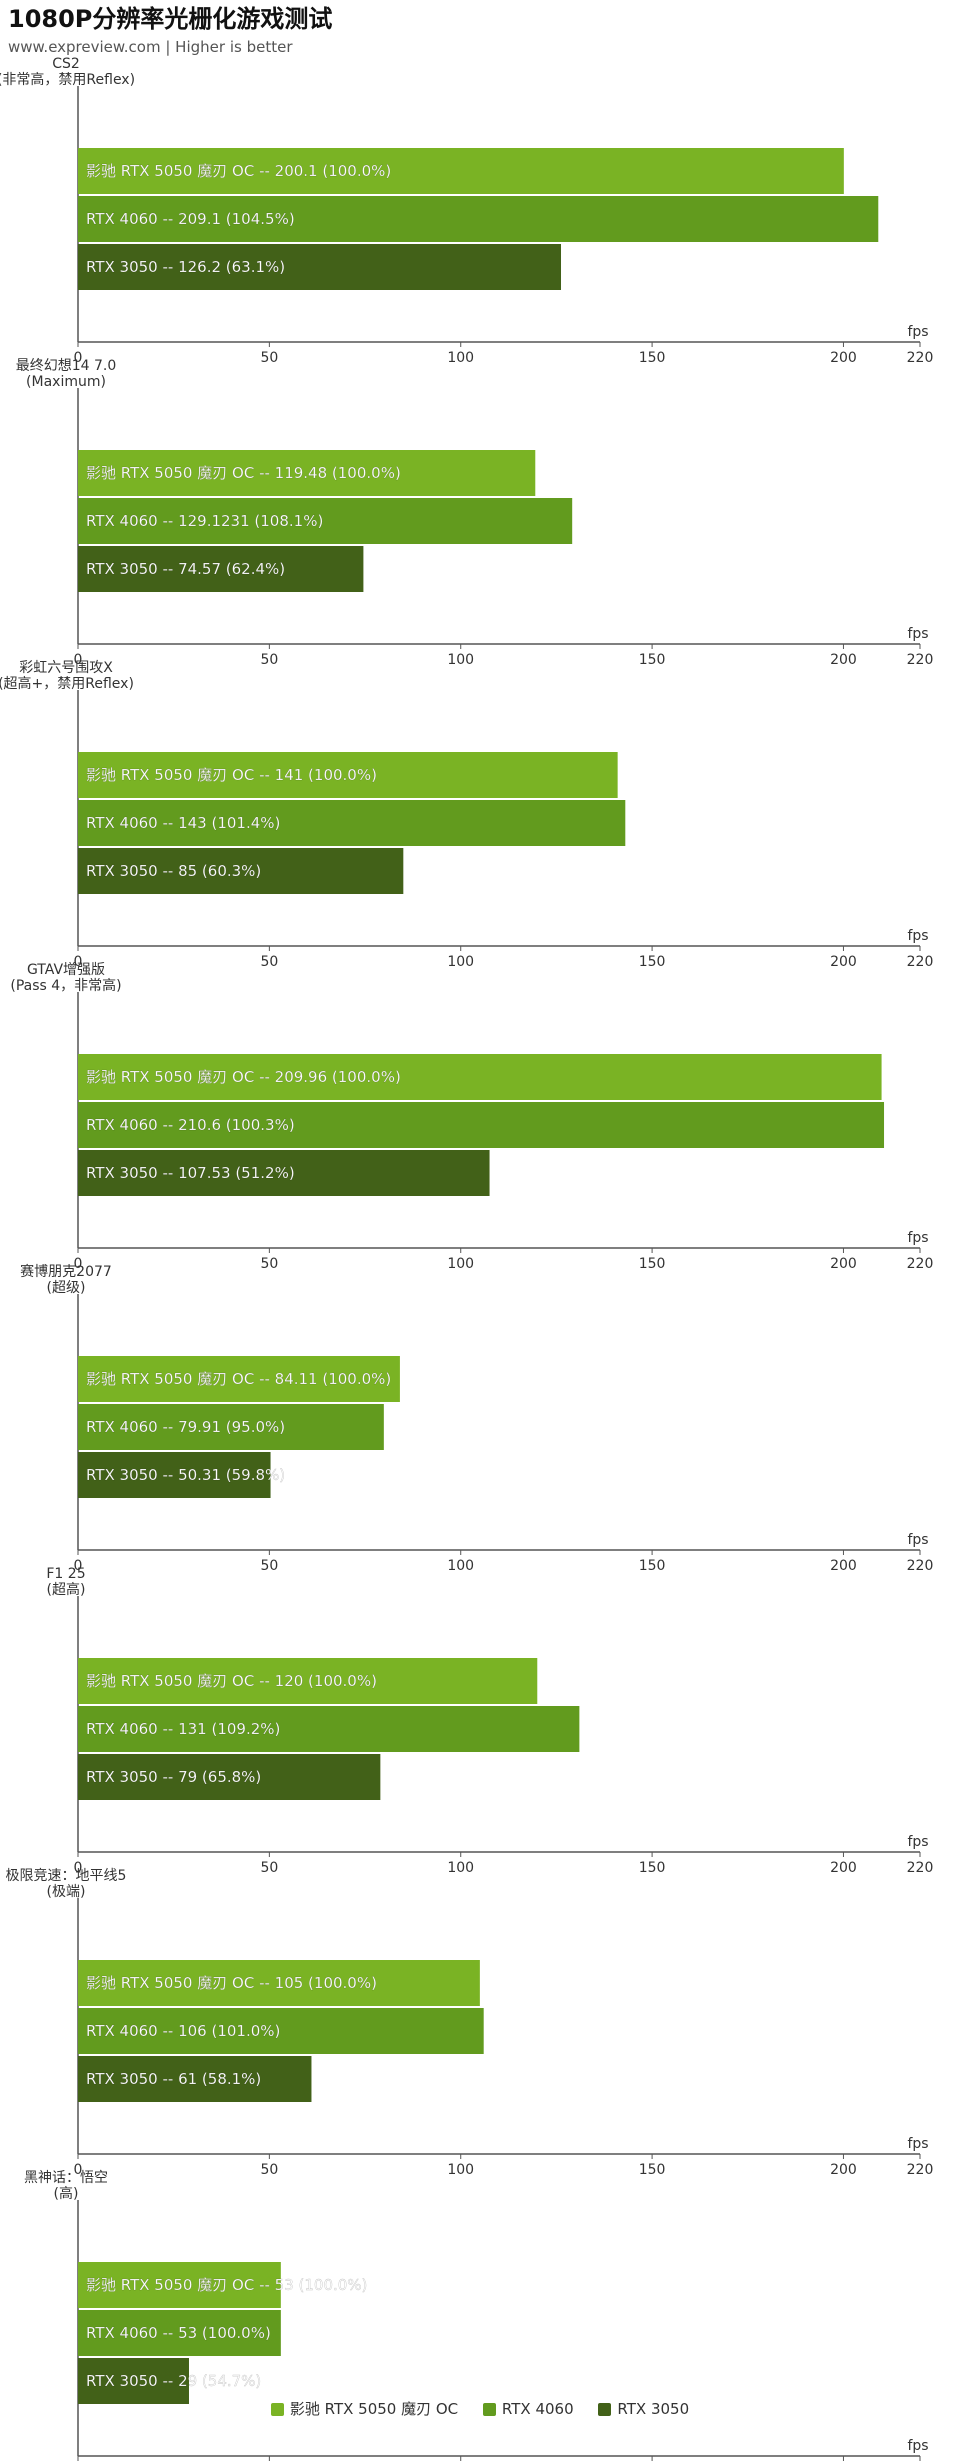 The height and width of the screenshot is (2462, 960). Describe the element at coordinates (66, 1875) in the screenshot. I see `chart-title-line: 极限竞速：地平线5` at that location.